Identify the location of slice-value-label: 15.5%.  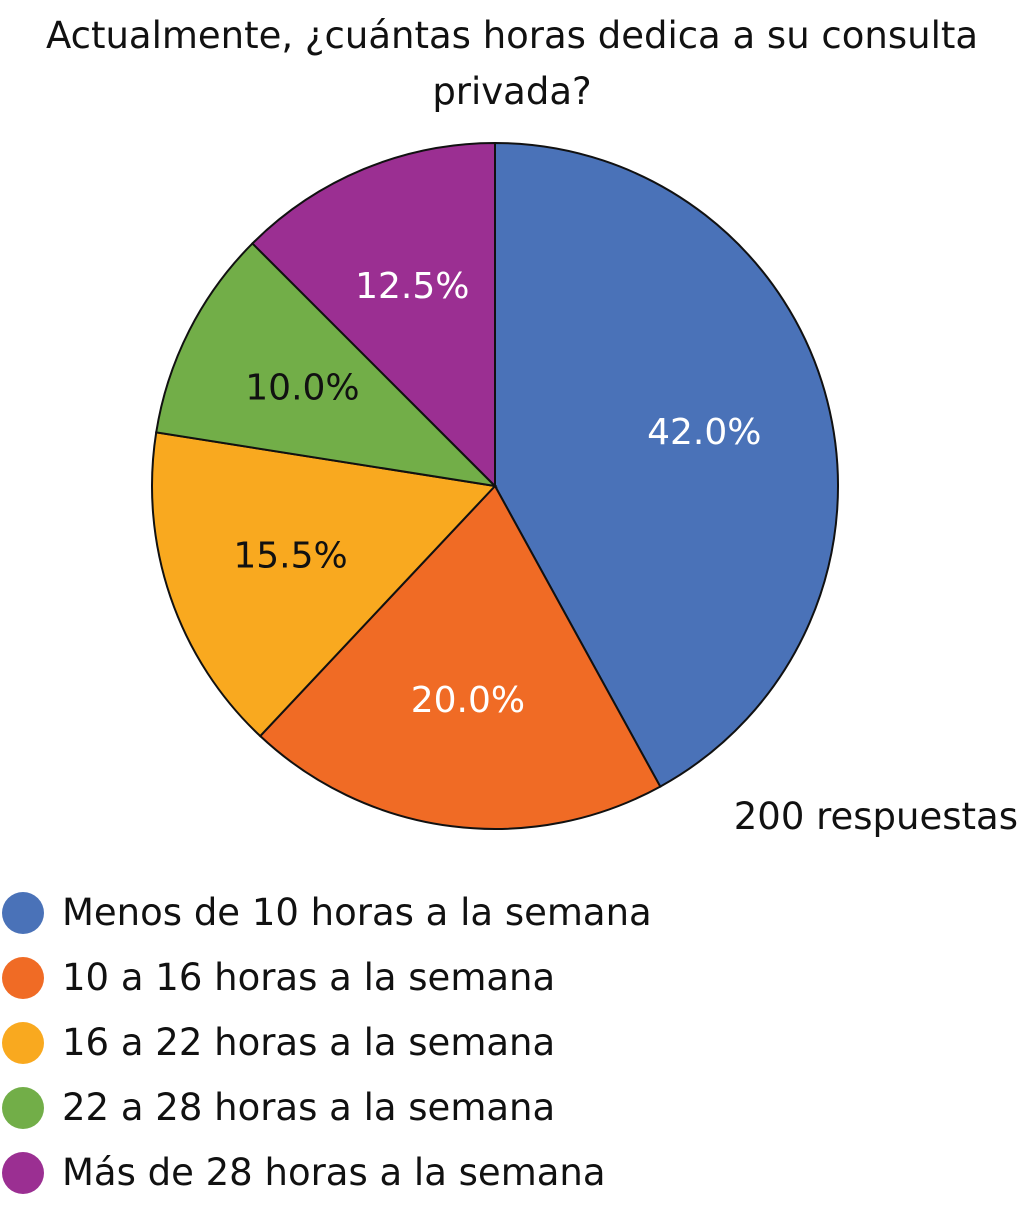
(290, 555).